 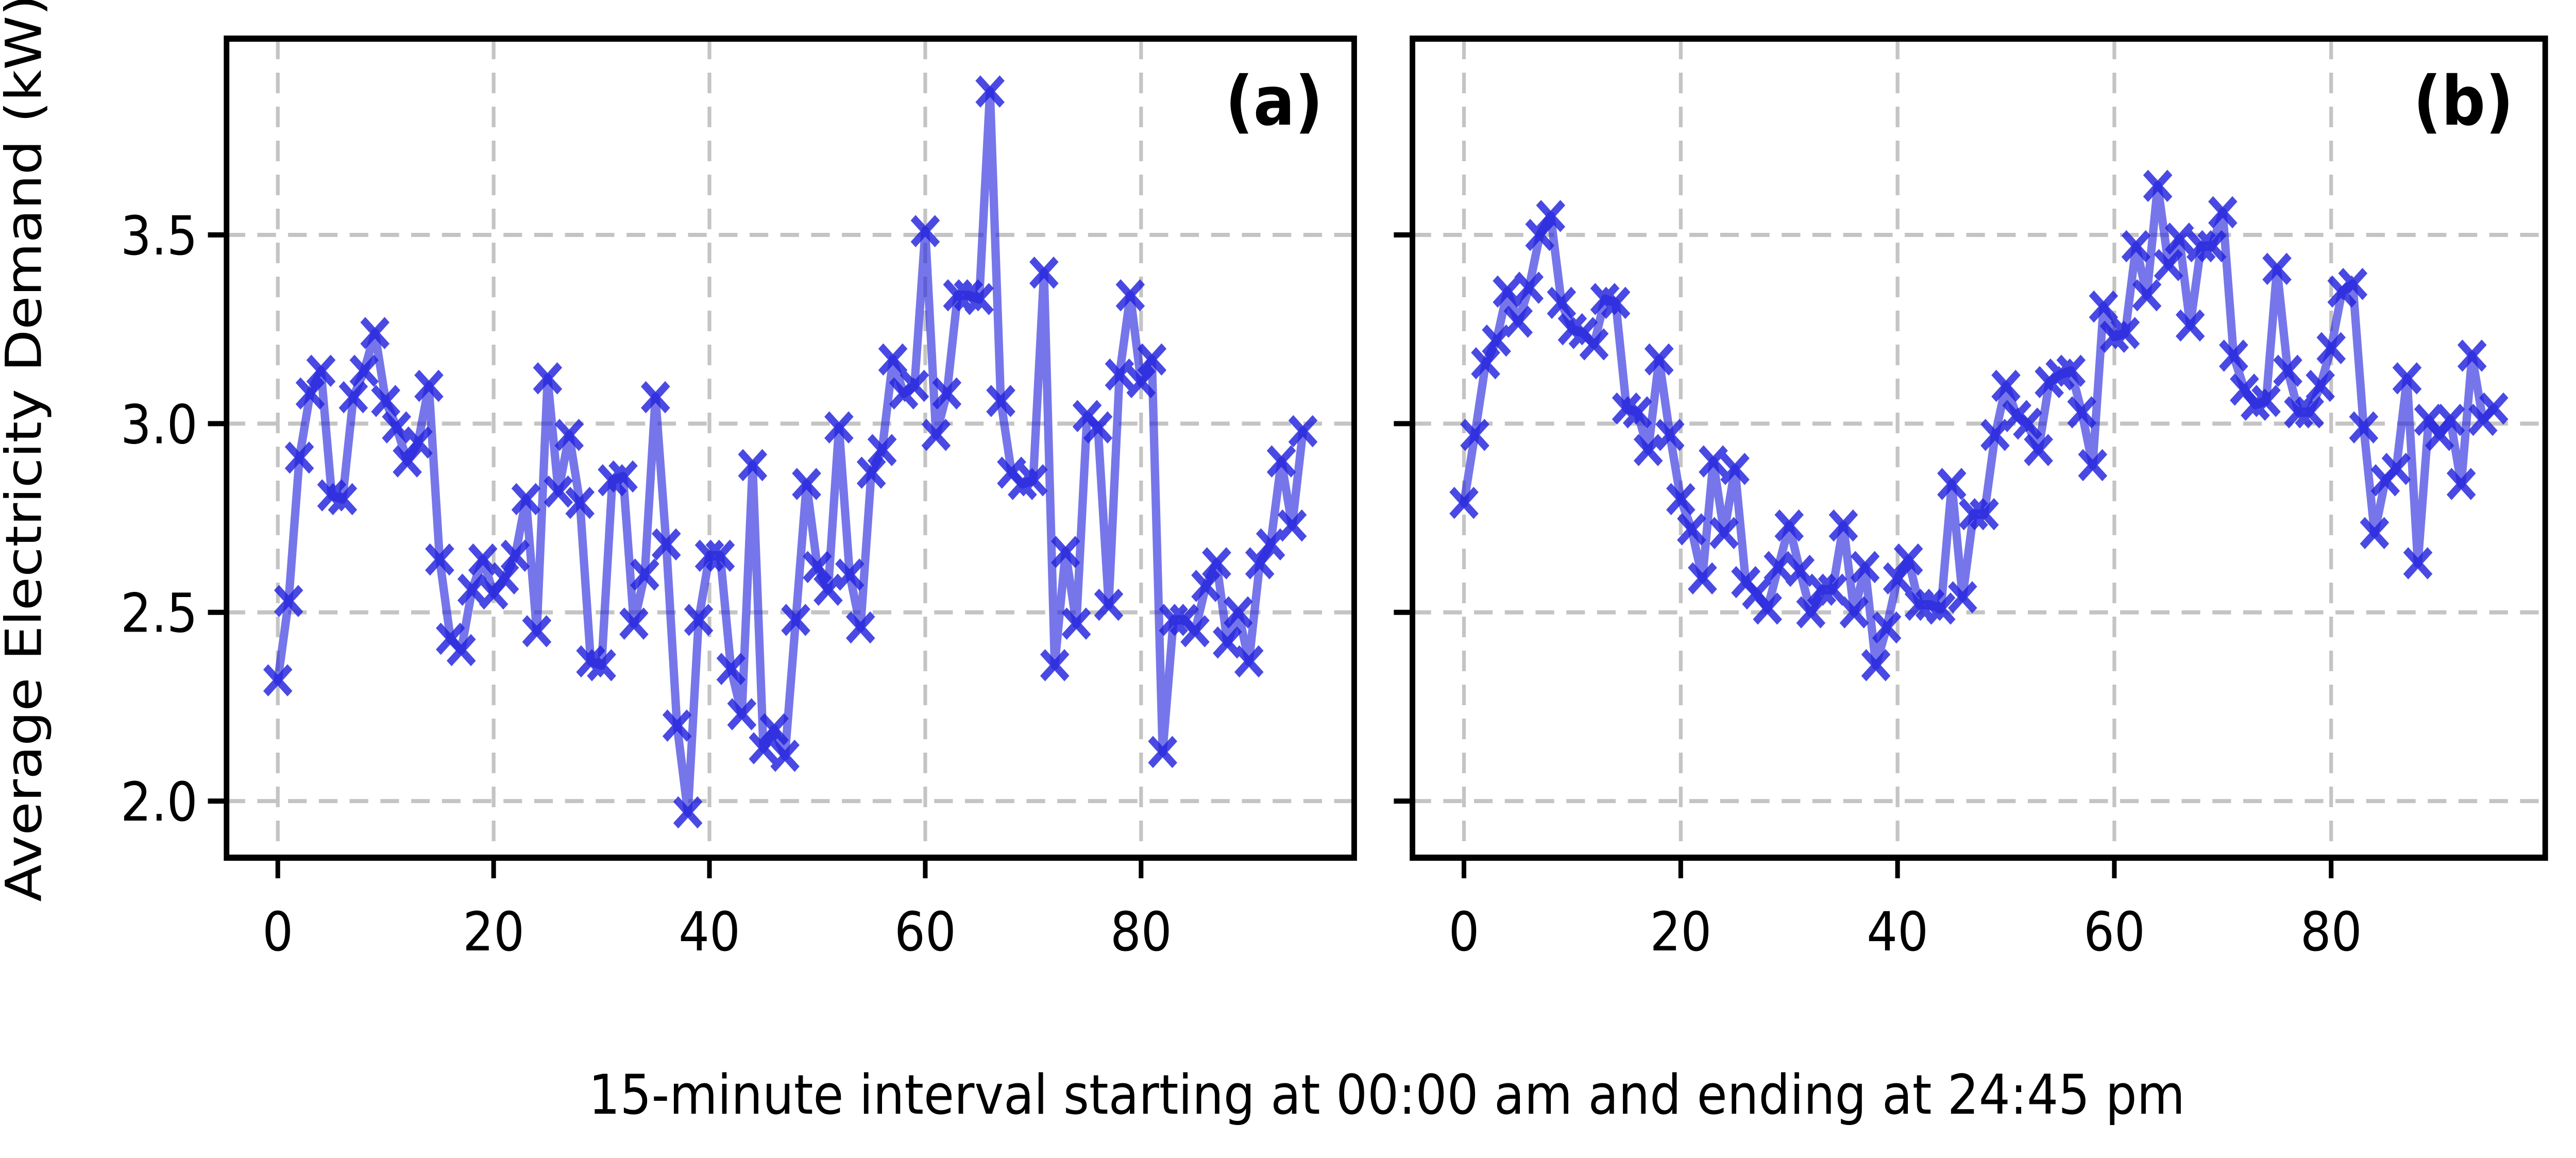 I want to click on y-tick-label: 2.0, so click(x=159, y=803).